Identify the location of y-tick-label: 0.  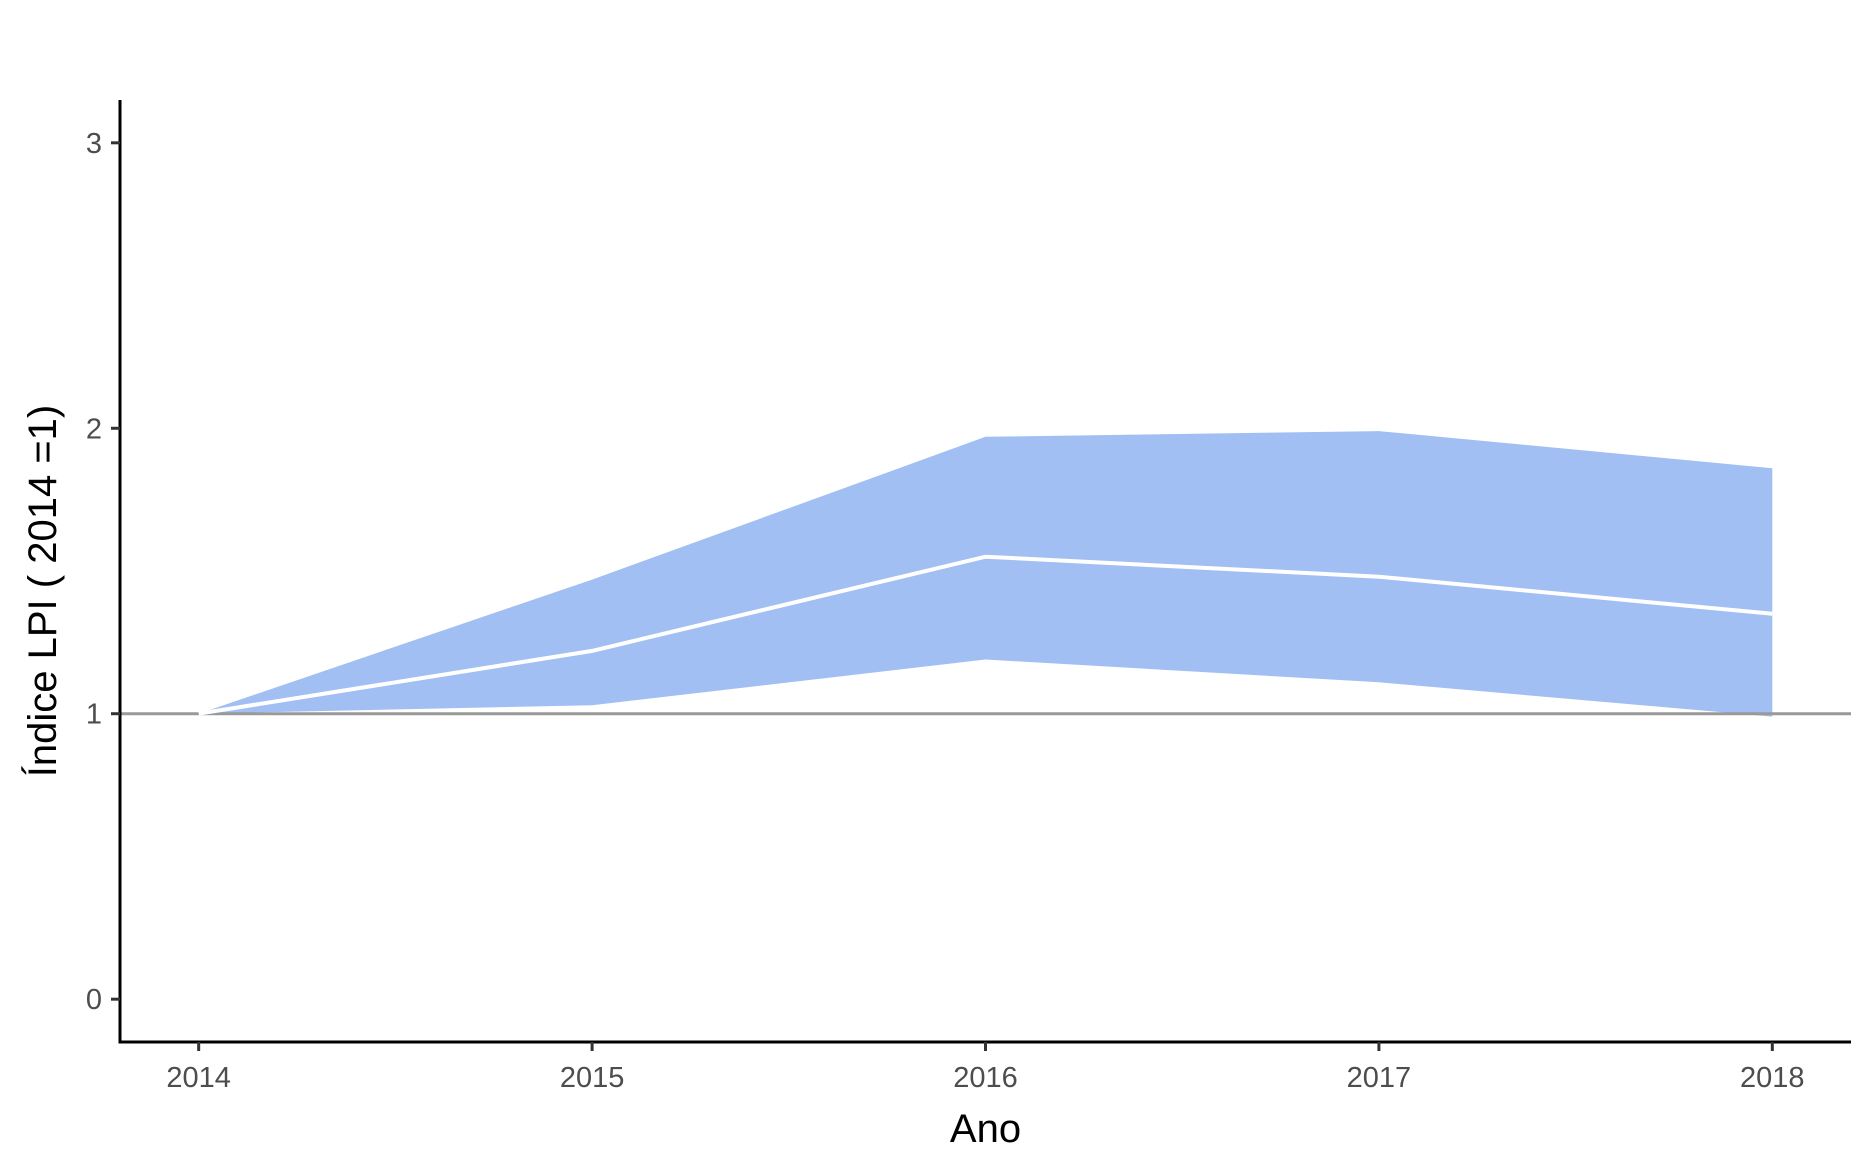
(94, 1000).